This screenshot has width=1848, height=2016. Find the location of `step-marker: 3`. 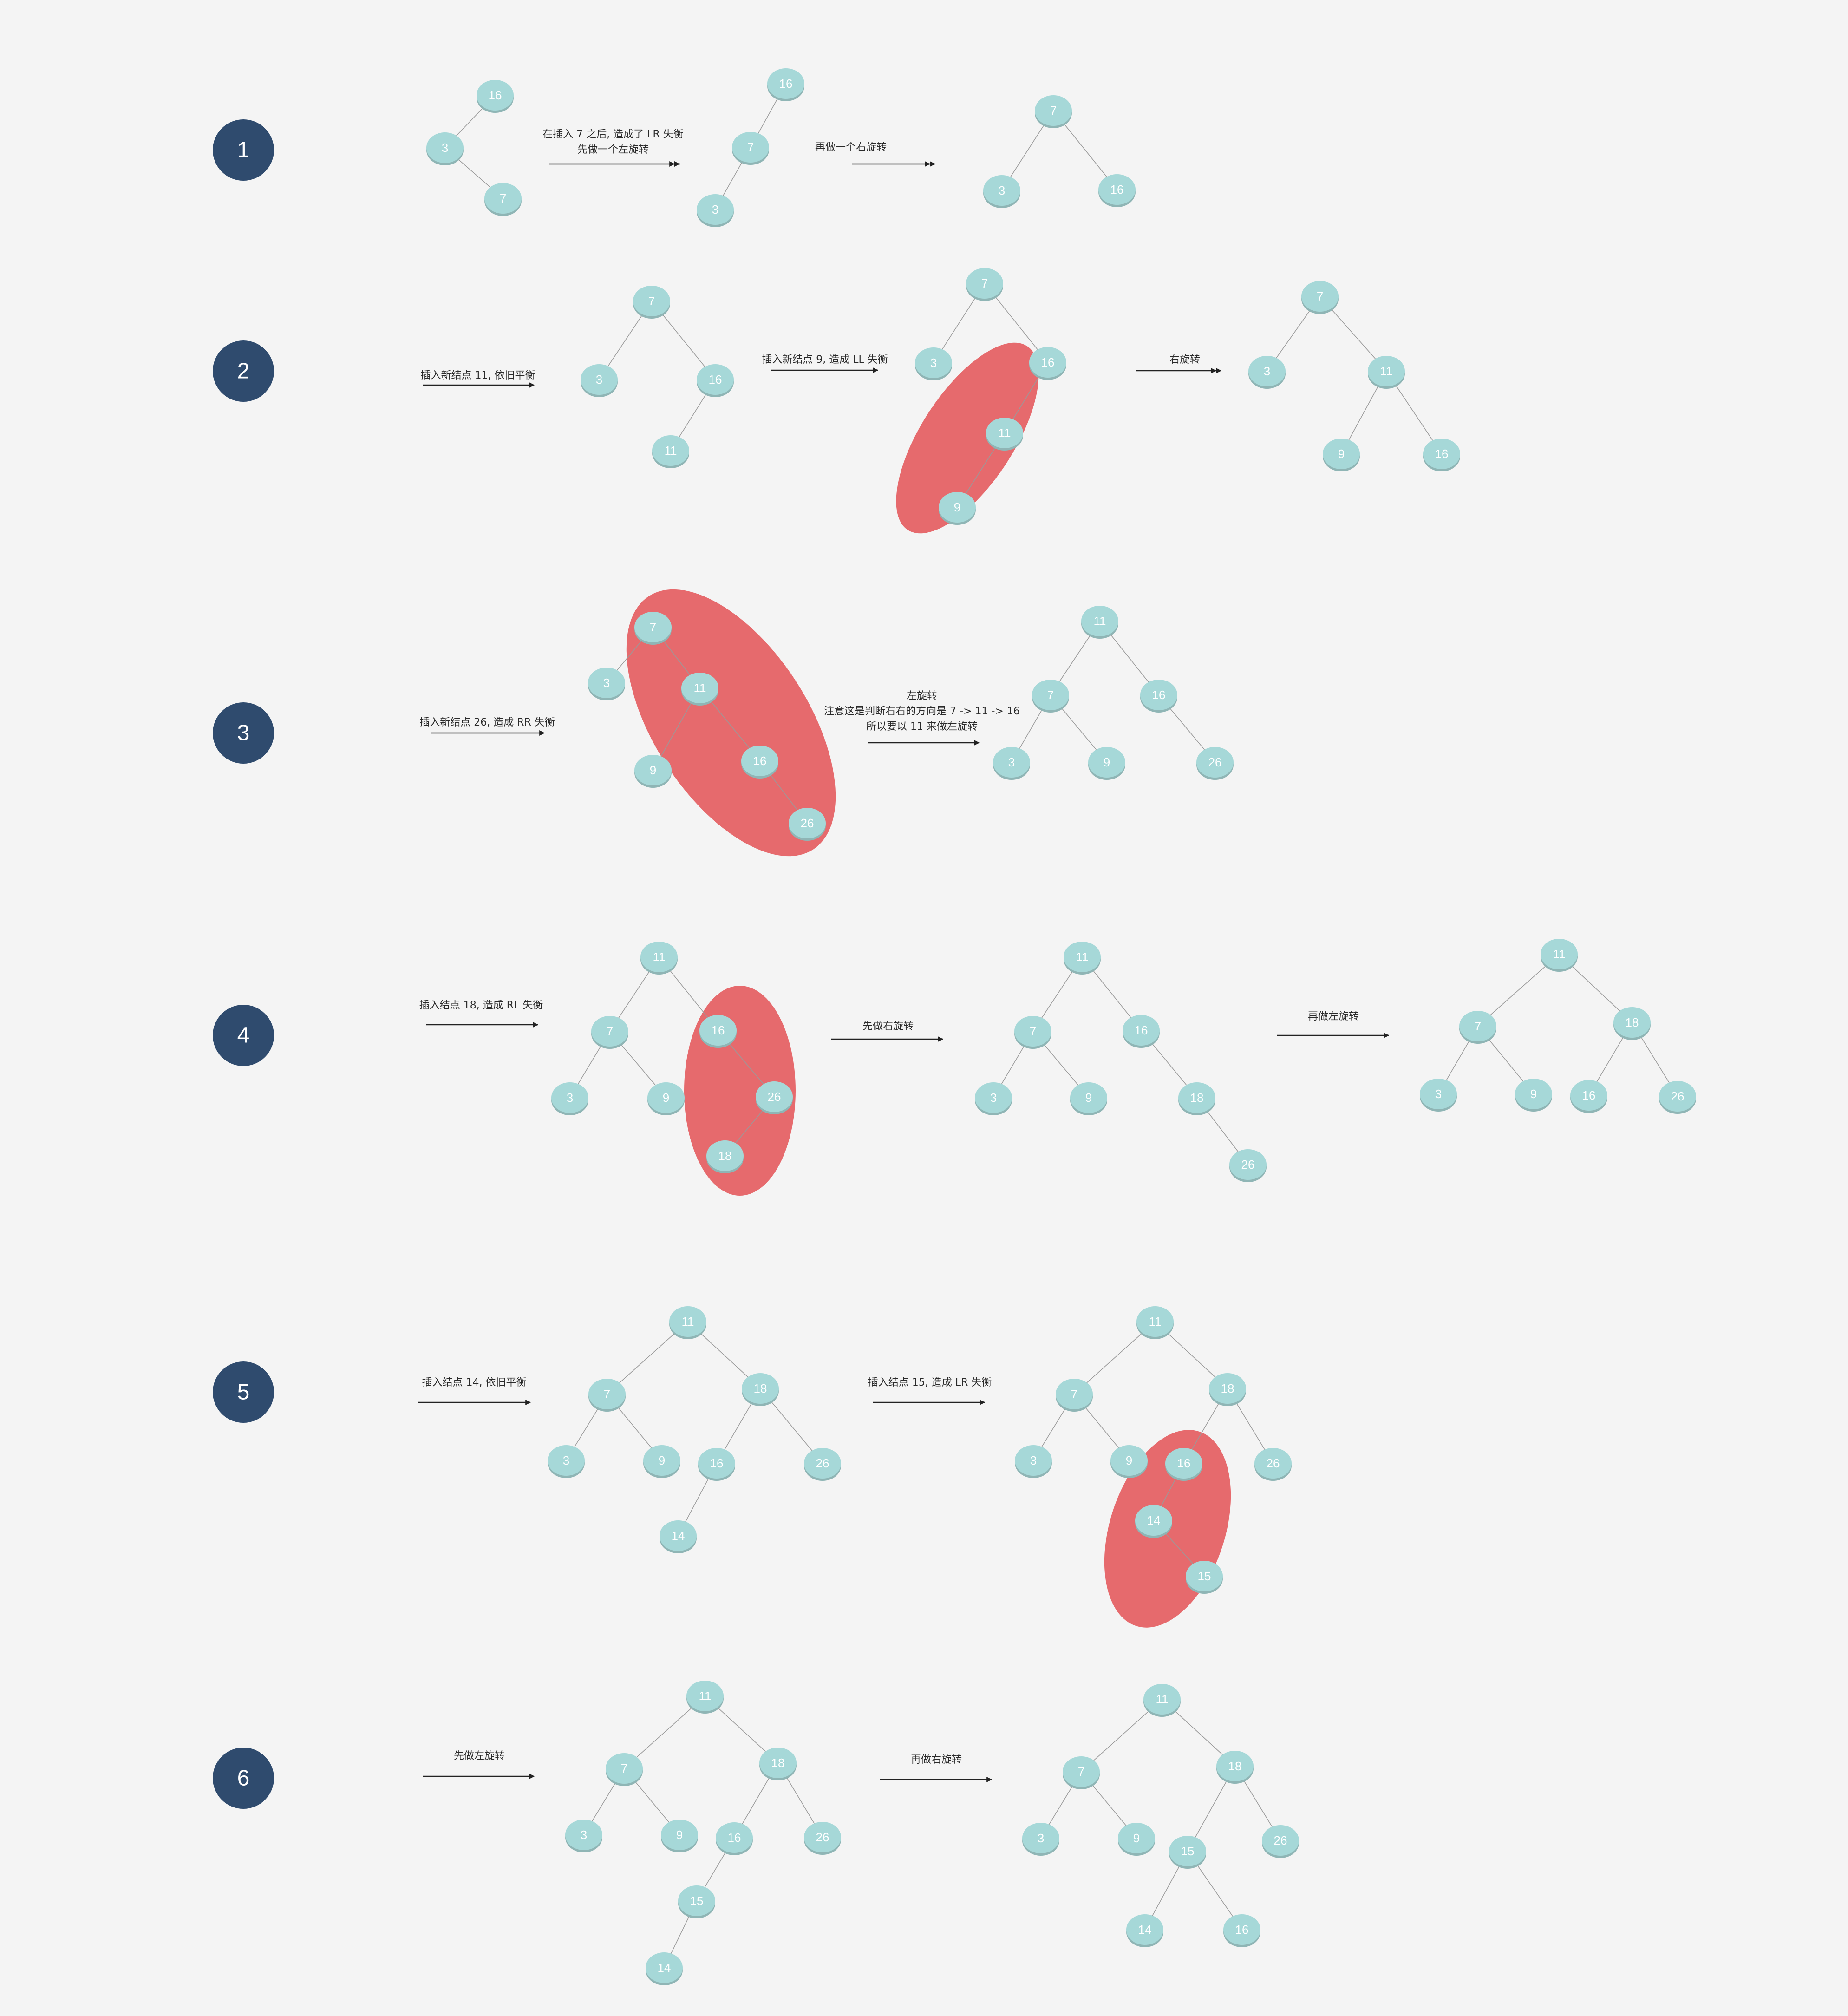

step-marker: 3 is located at coordinates (244, 733).